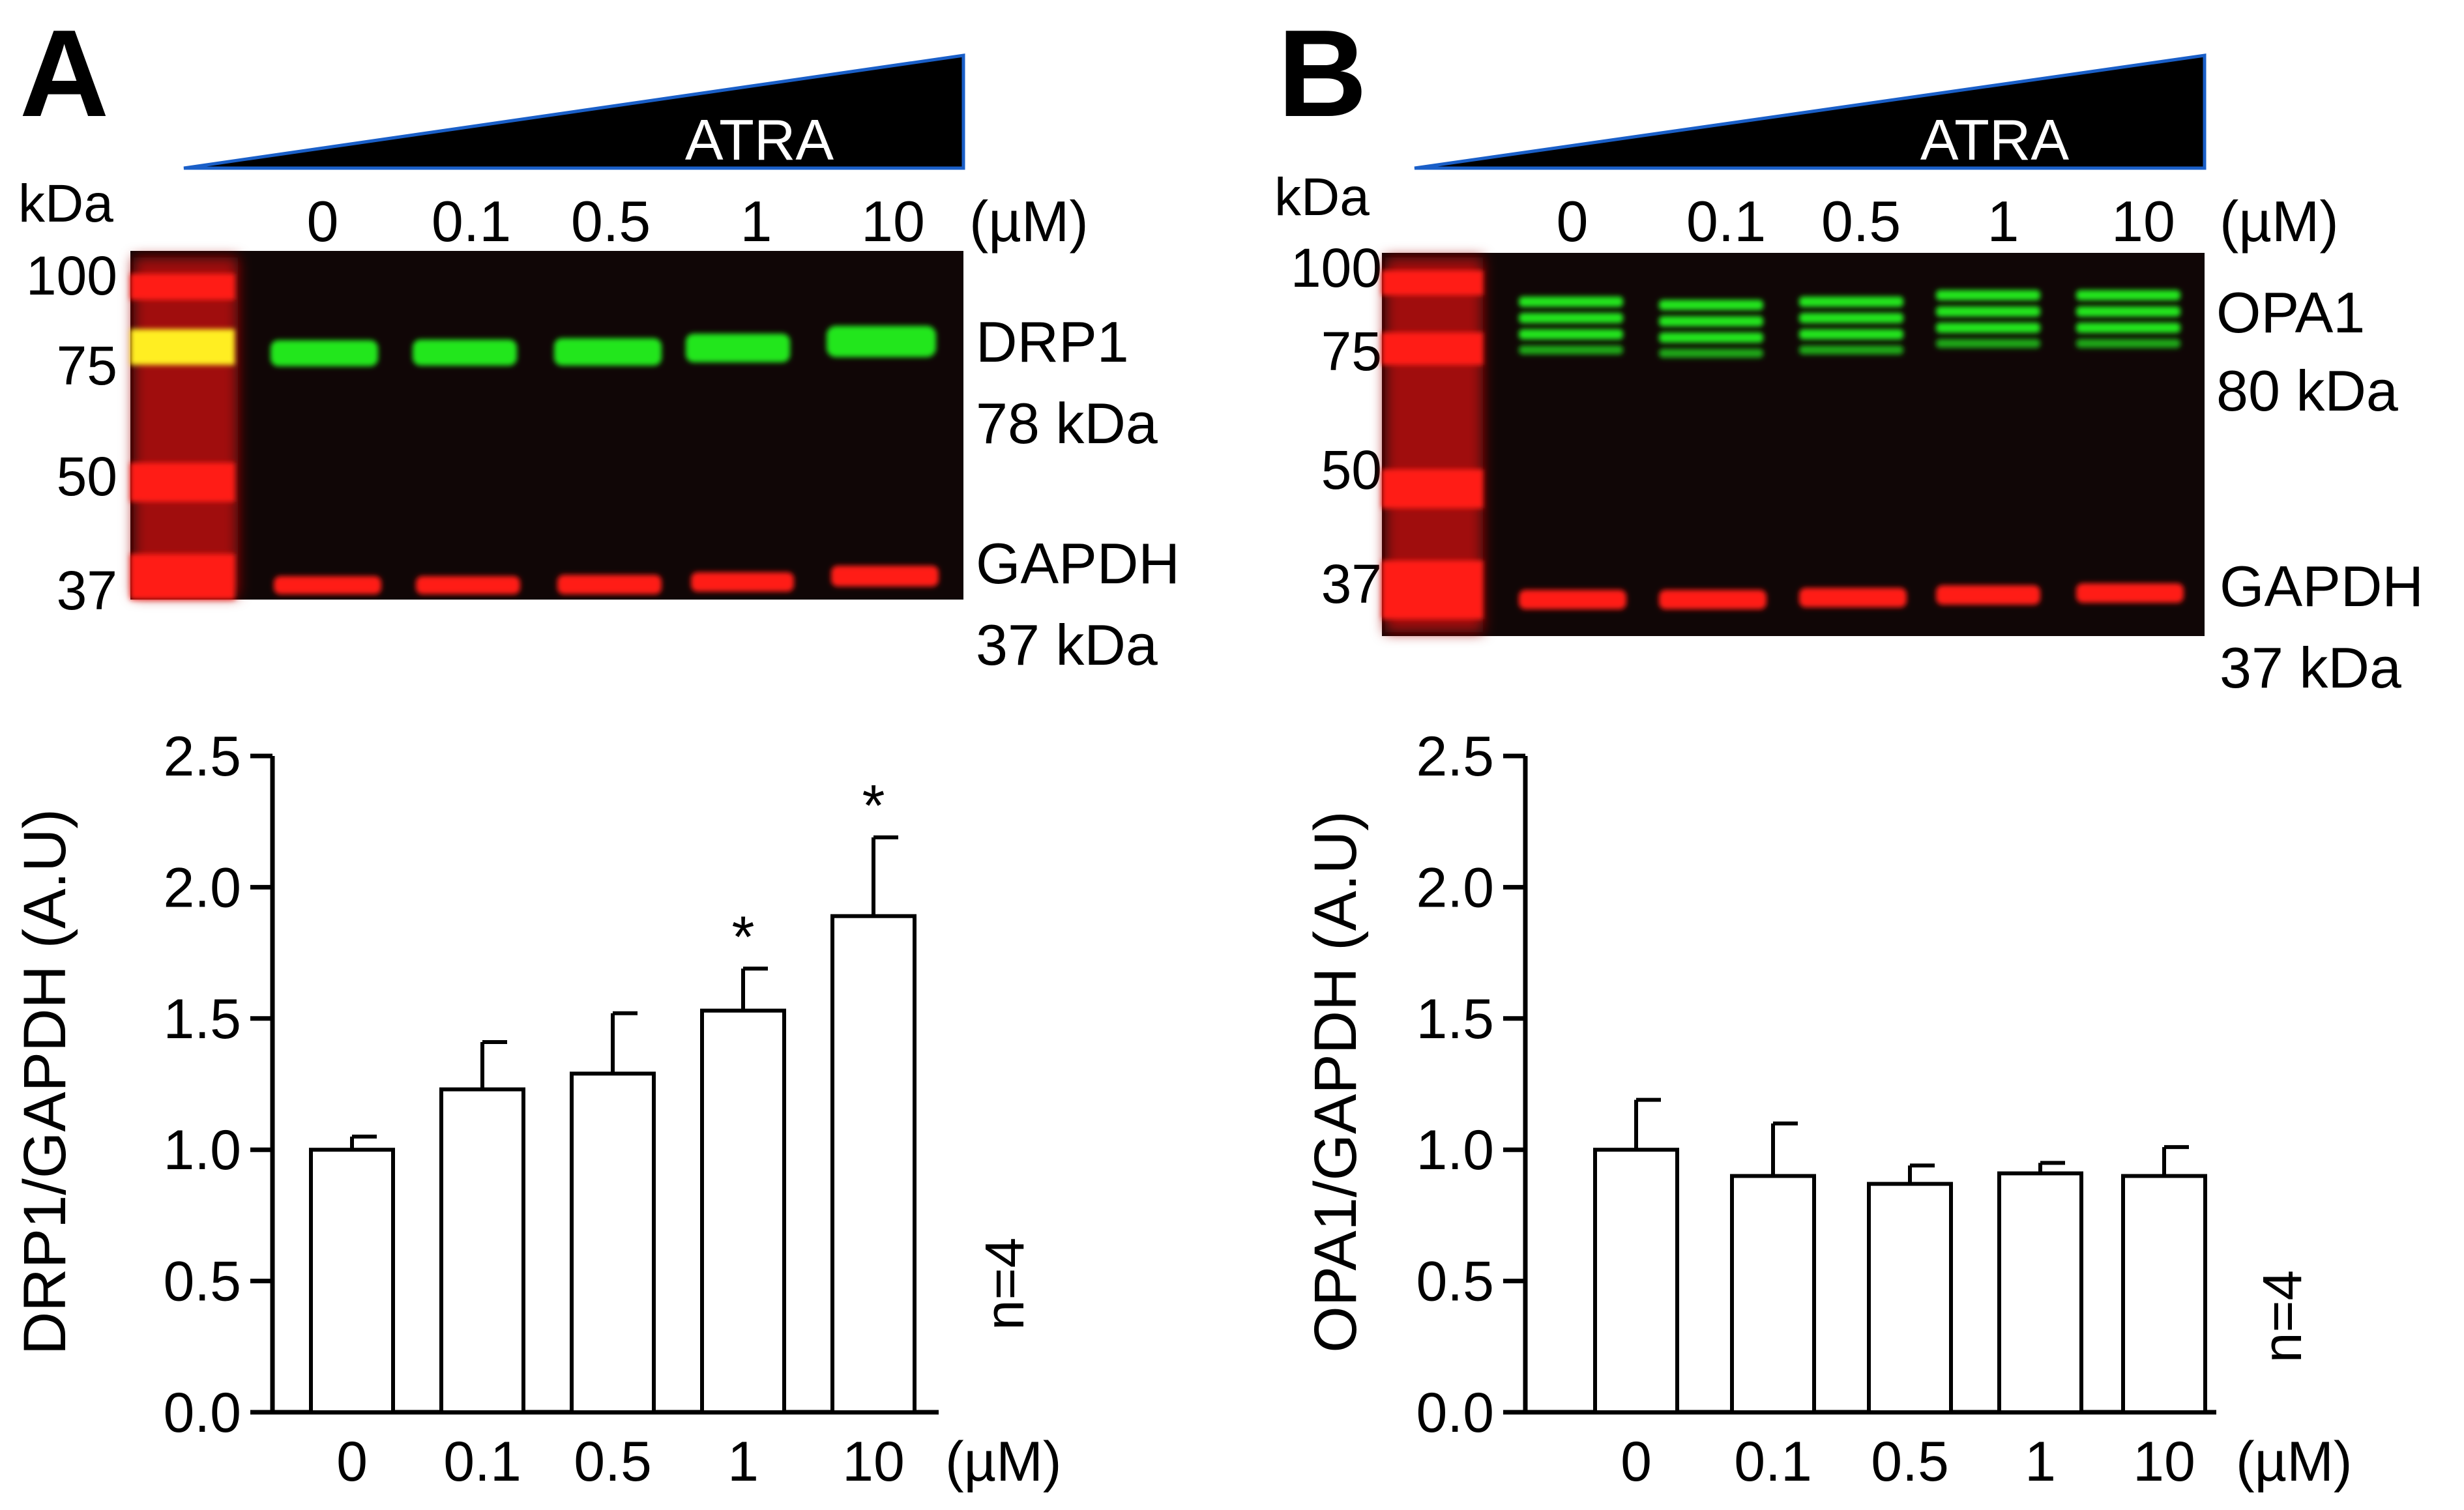 Image resolution: width=2464 pixels, height=1510 pixels. Describe the element at coordinates (1637, 1461) in the screenshot. I see `panel-b-x-tick-label: 0` at that location.